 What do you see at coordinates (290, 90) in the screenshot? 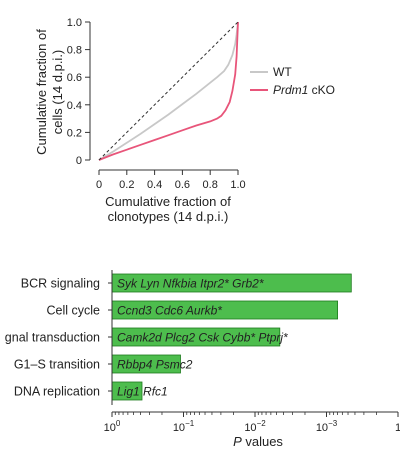
I see `legend-cko-label-italic: Prdm1` at bounding box center [290, 90].